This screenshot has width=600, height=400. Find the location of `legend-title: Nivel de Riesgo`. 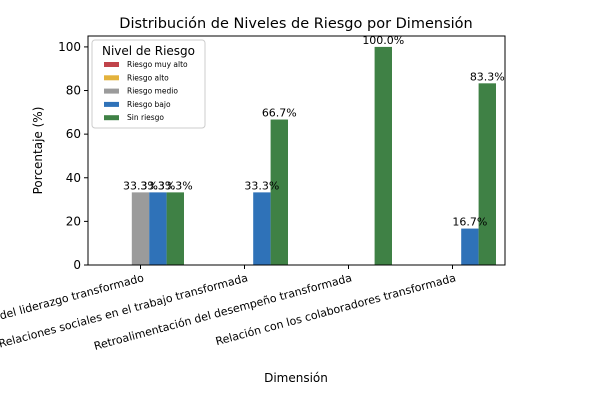

legend-title: Nivel de Riesgo is located at coordinates (148, 51).